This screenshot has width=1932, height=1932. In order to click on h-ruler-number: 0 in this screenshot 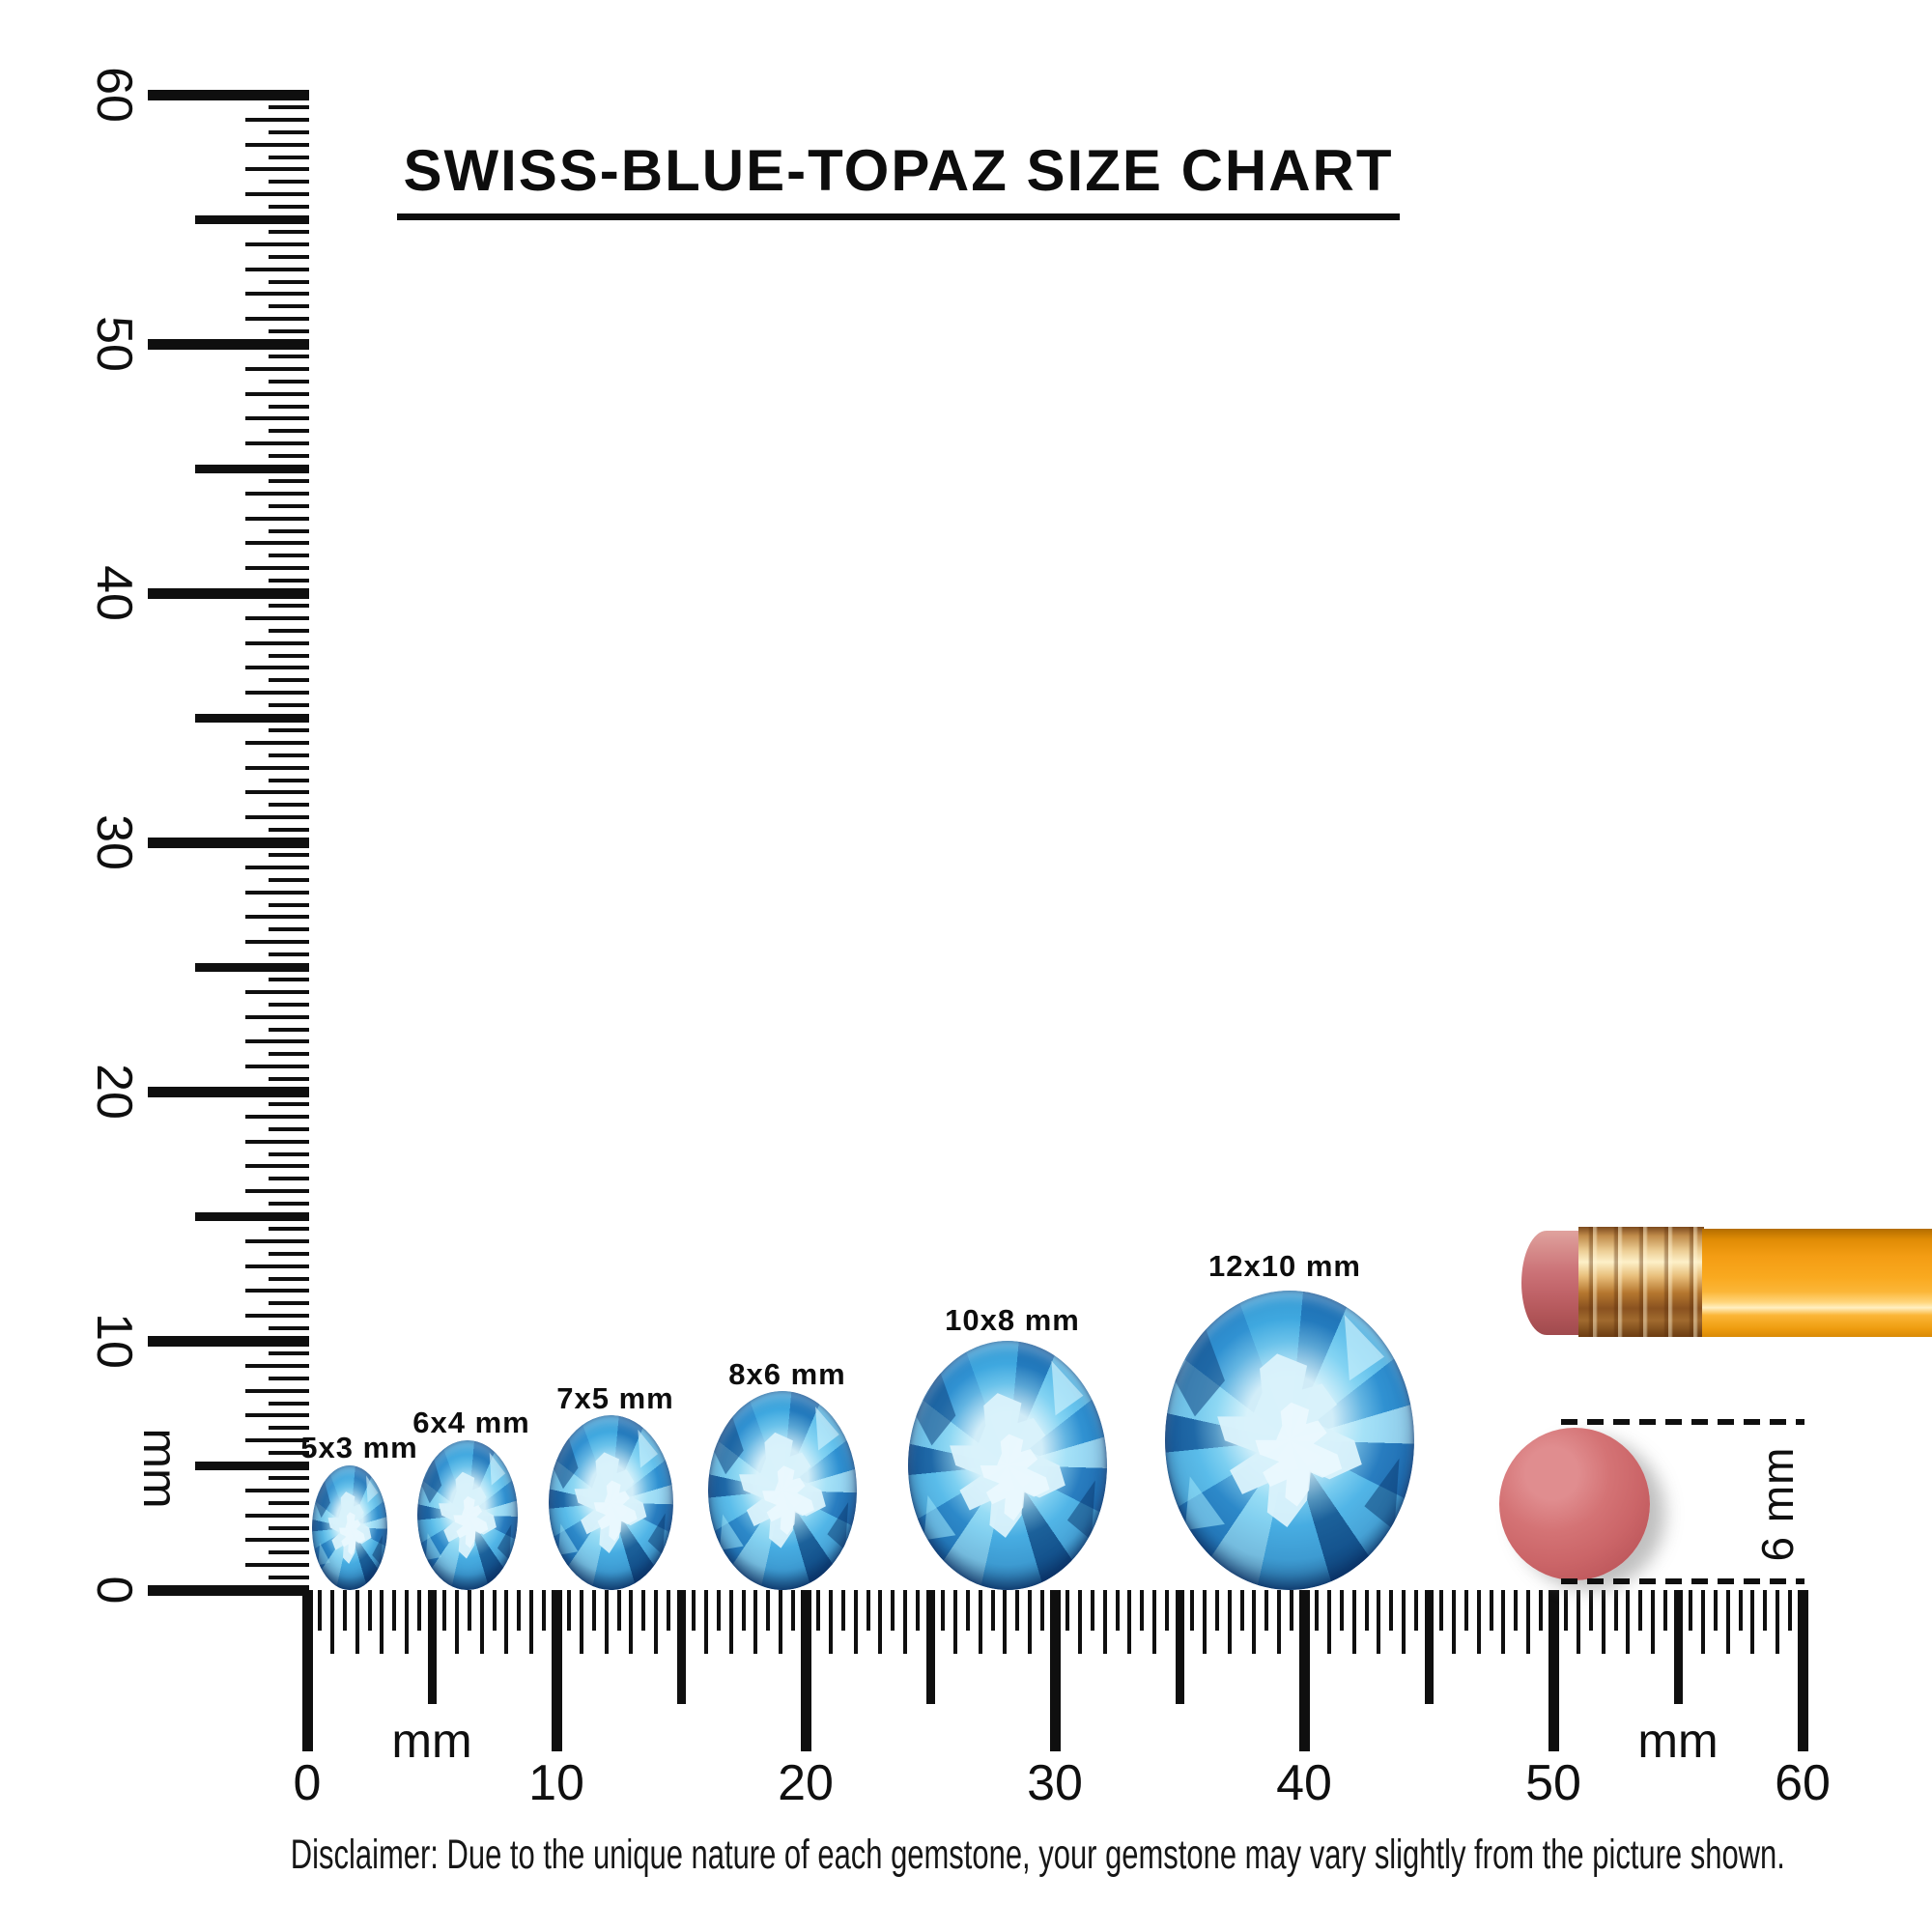, I will do `click(307, 1783)`.